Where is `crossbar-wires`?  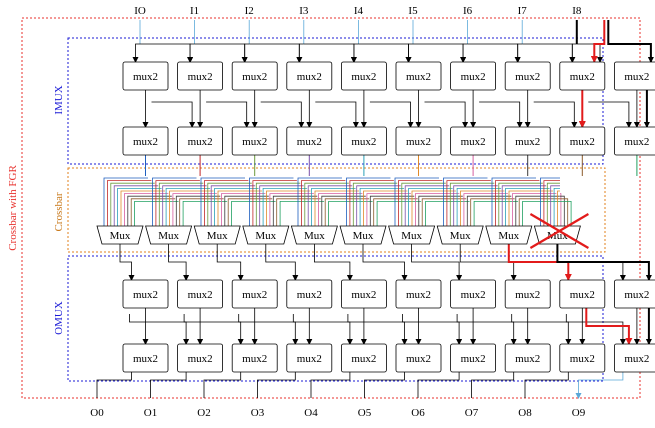
crossbar-wires is located at coordinates (370, 190).